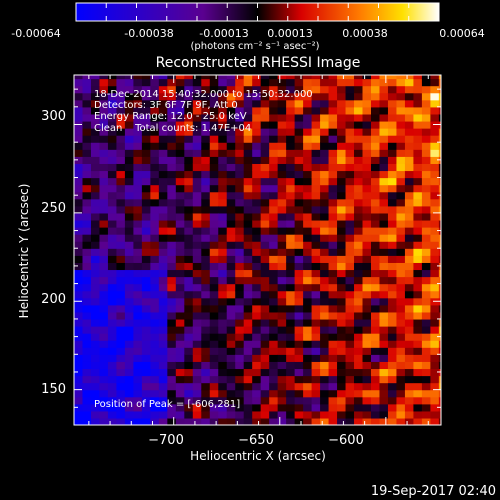  Describe the element at coordinates (170, 116) in the screenshot. I see `annotation-energy-range: Energy Range: 12.0 - 25.0 keV` at that location.